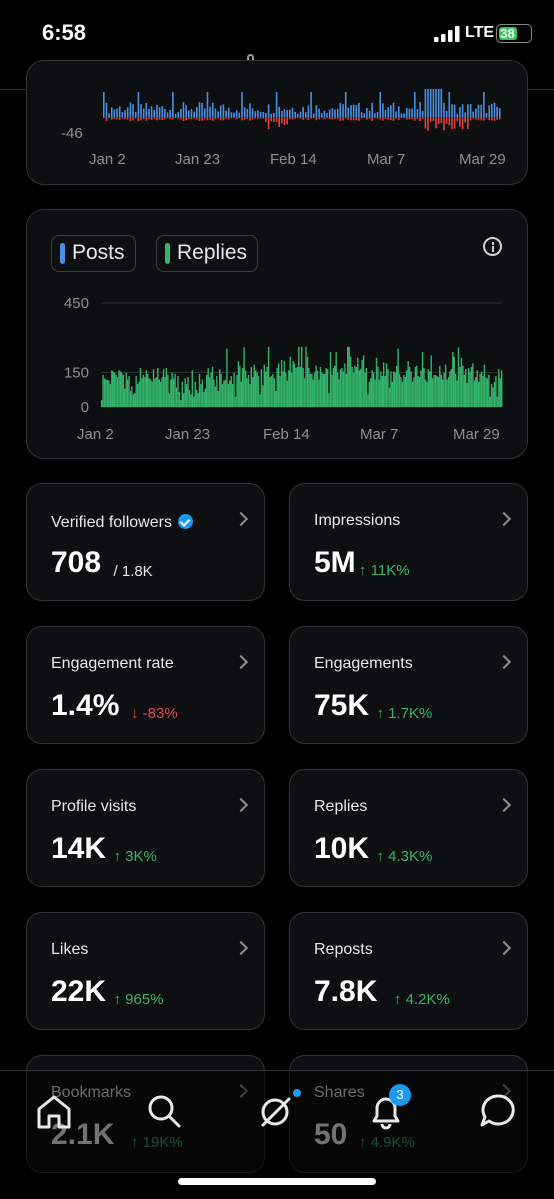 Image resolution: width=554 pixels, height=1199 pixels. What do you see at coordinates (386, 1111) in the screenshot?
I see `notifications-icon` at bounding box center [386, 1111].